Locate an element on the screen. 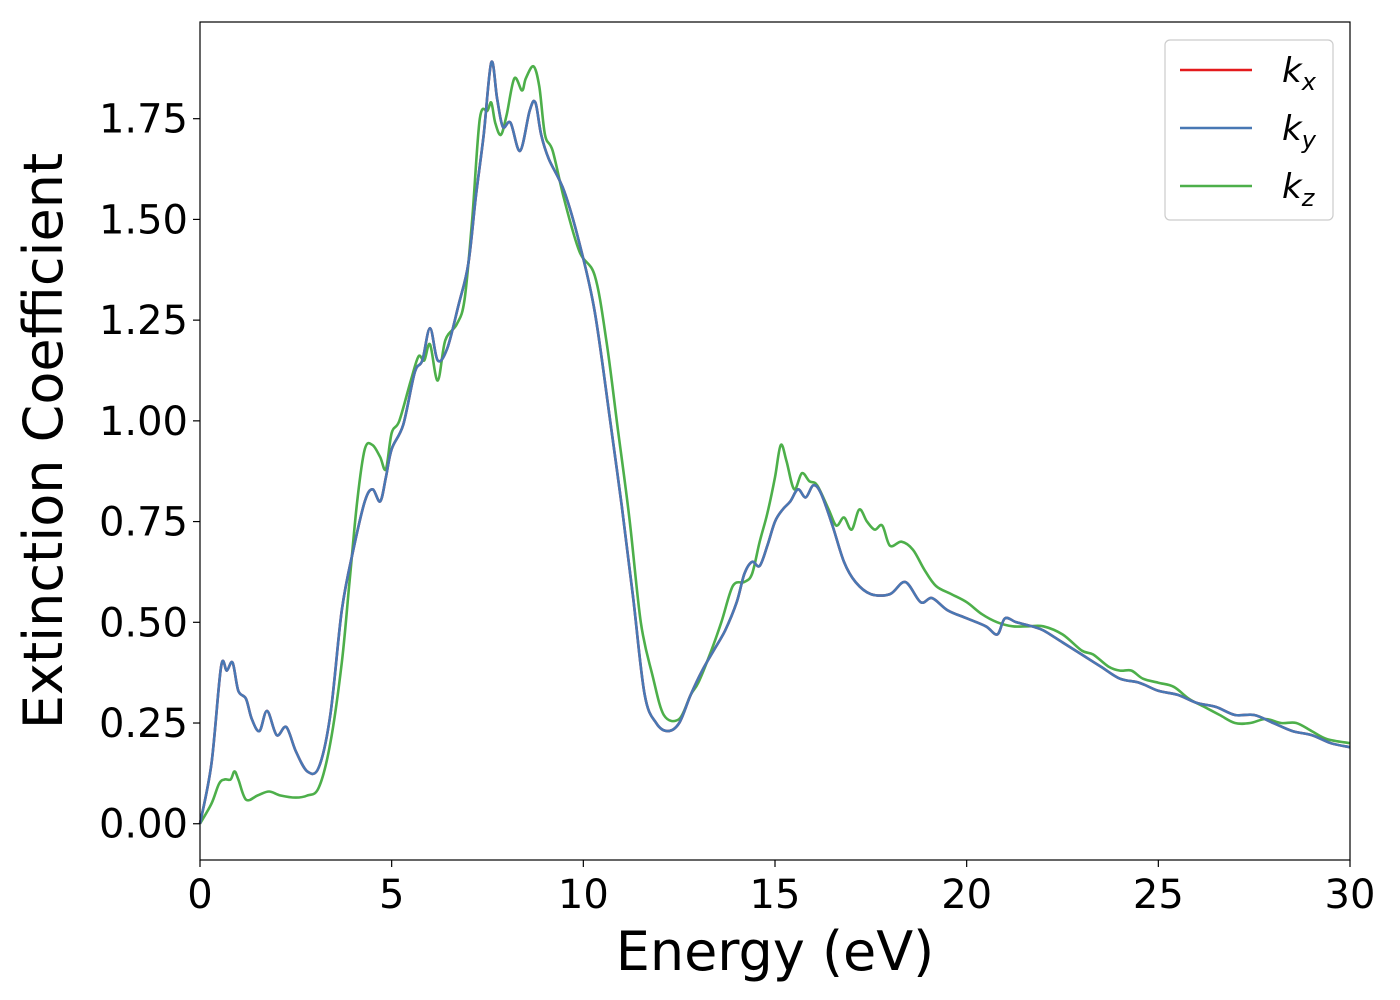 This screenshot has width=1400, height=1000. legend: kx ky kz is located at coordinates (1249, 130).